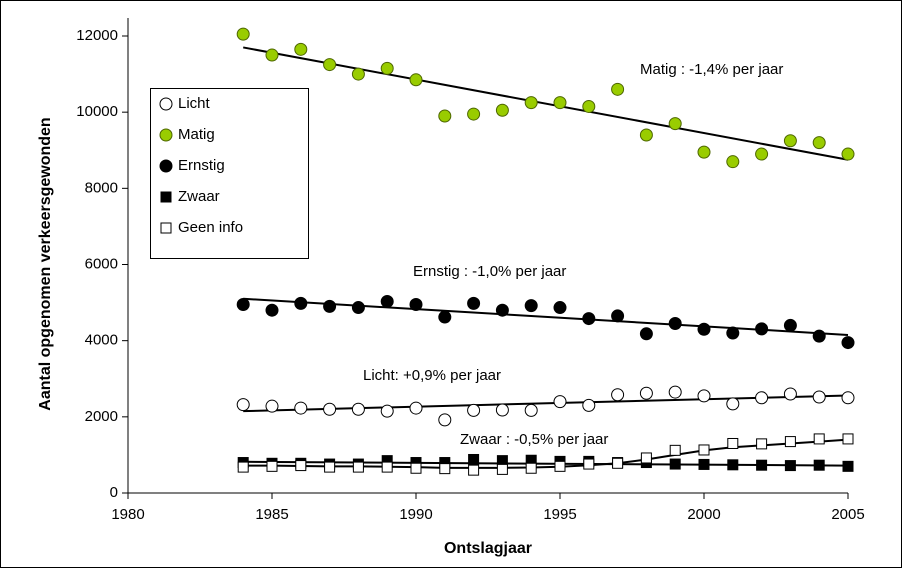 This screenshot has height=568, width=902. Describe the element at coordinates (45, 263) in the screenshot. I see `y-axis-label: Aantal opgenomen verkeersgewonden` at that location.